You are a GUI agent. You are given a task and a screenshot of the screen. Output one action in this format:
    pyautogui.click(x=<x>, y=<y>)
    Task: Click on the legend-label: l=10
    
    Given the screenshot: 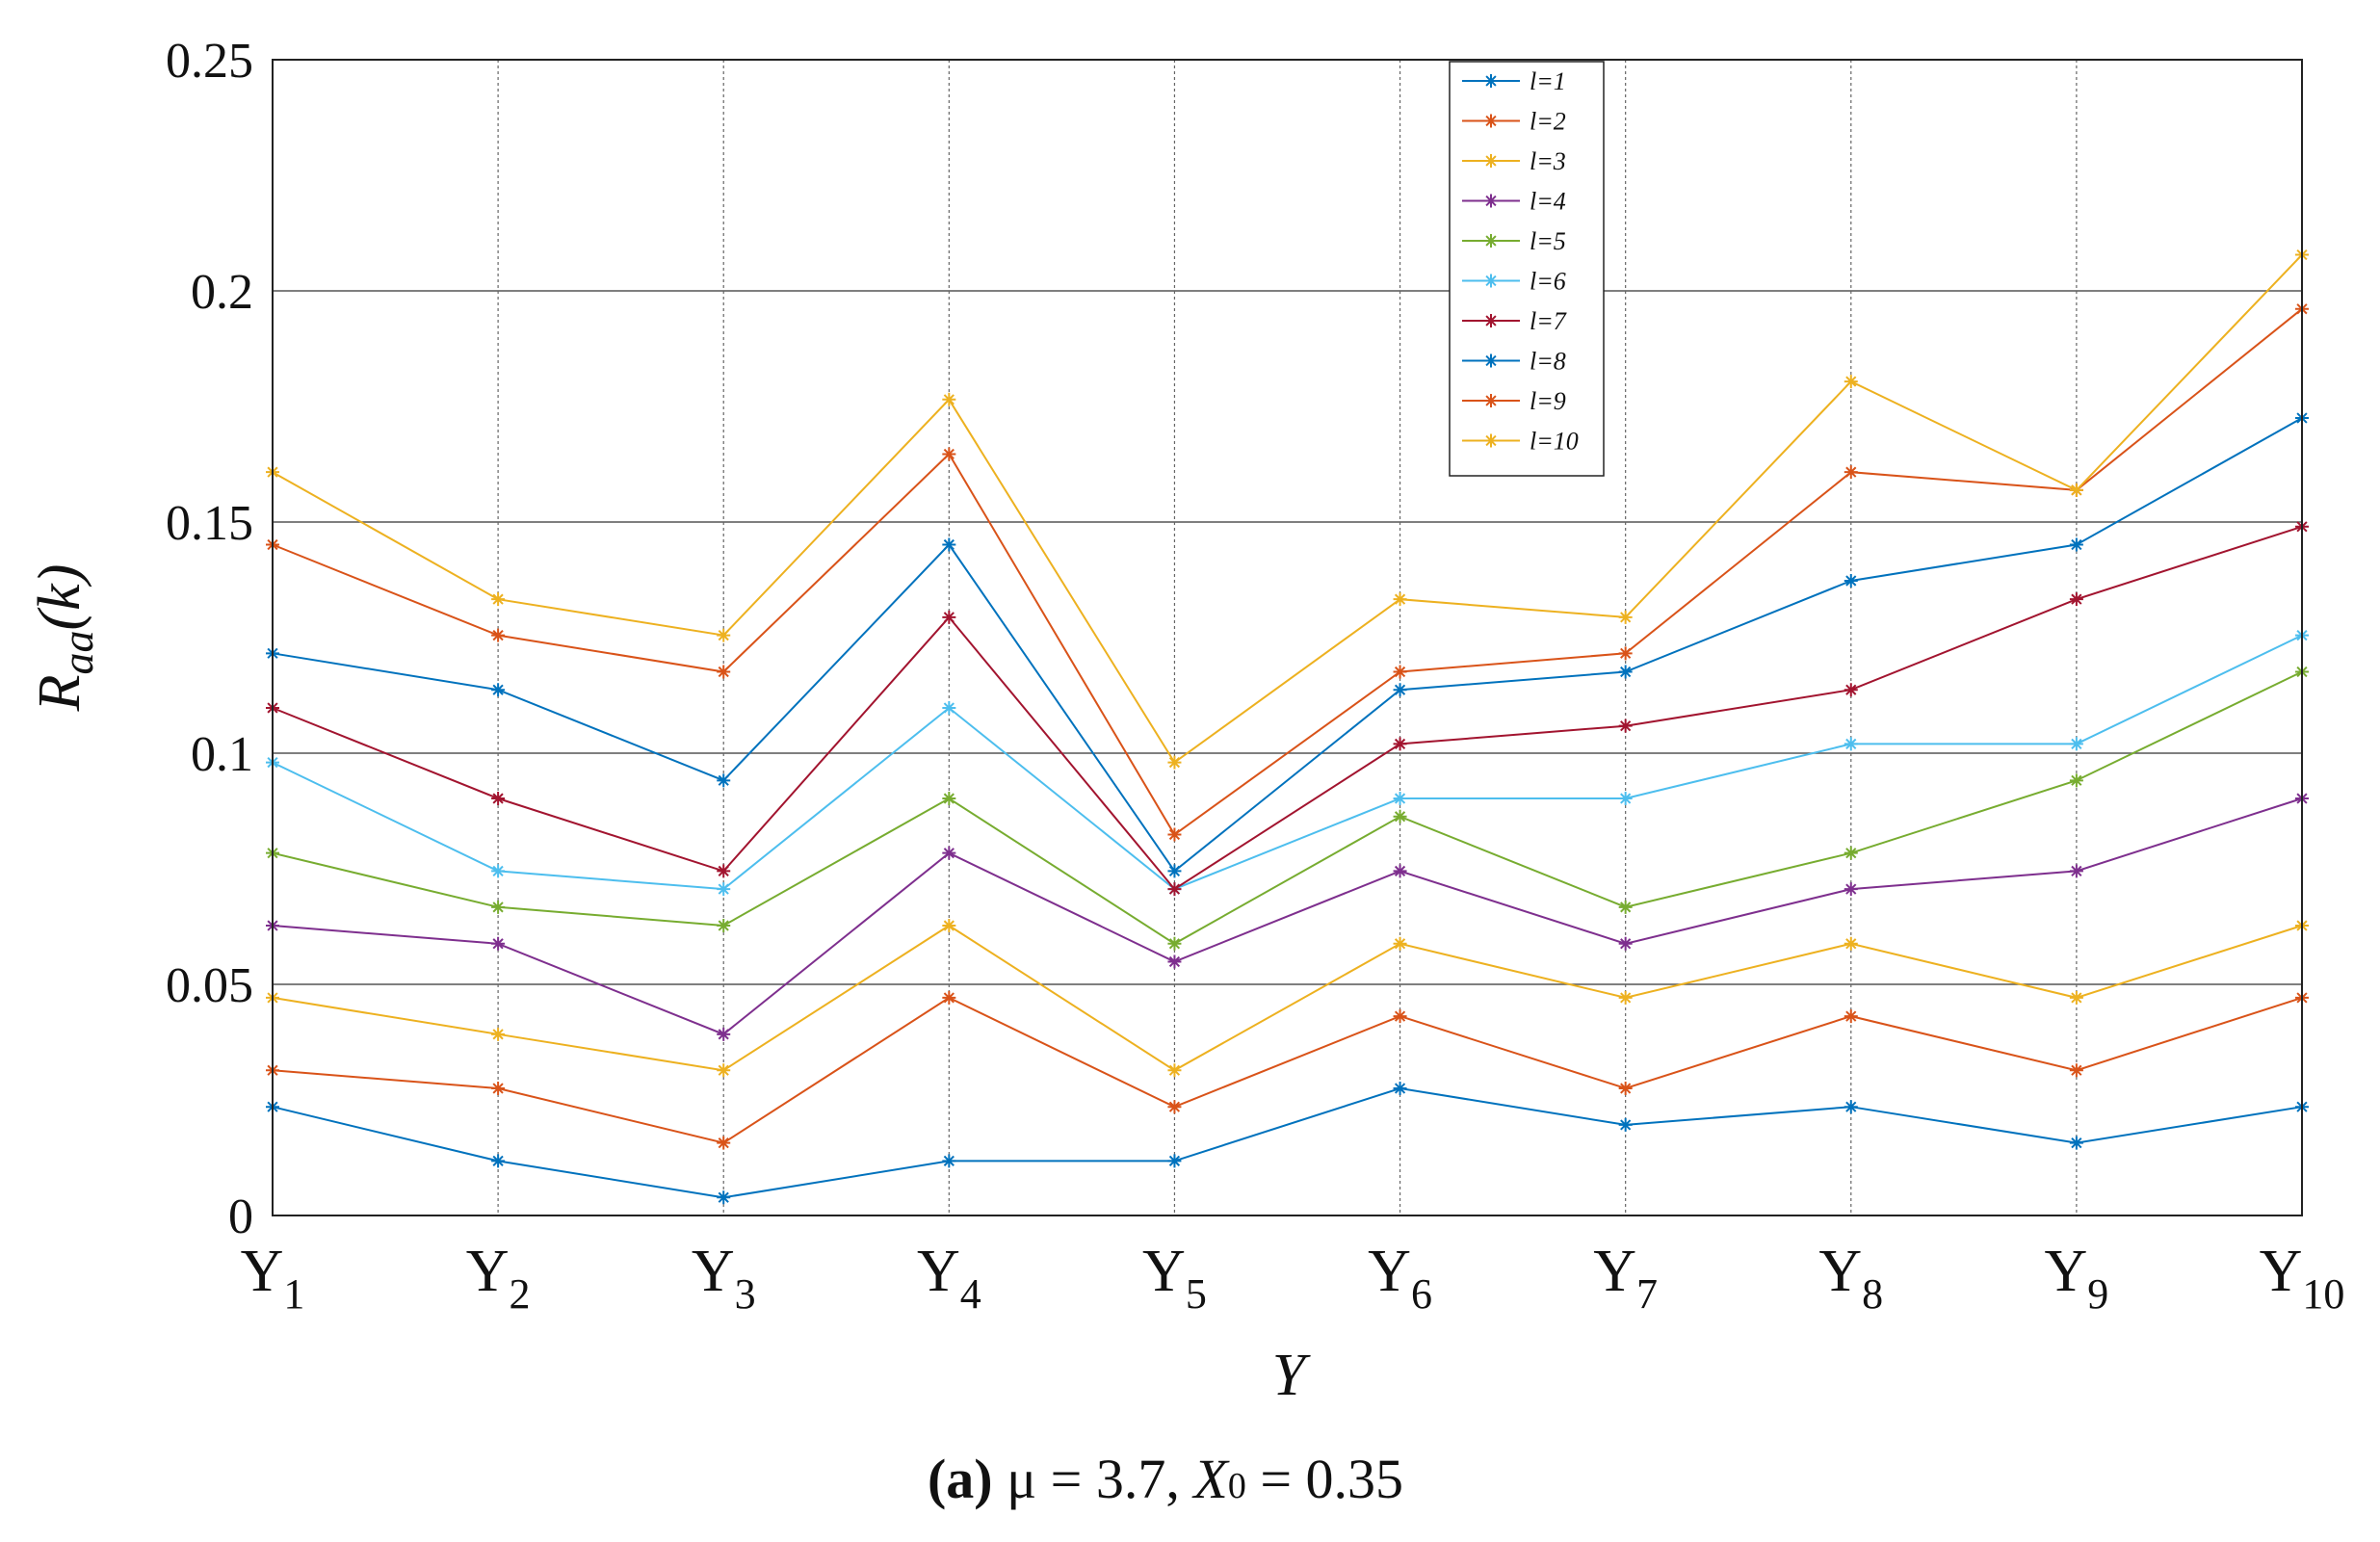 What is the action you would take?
    pyautogui.click(x=1555, y=442)
    